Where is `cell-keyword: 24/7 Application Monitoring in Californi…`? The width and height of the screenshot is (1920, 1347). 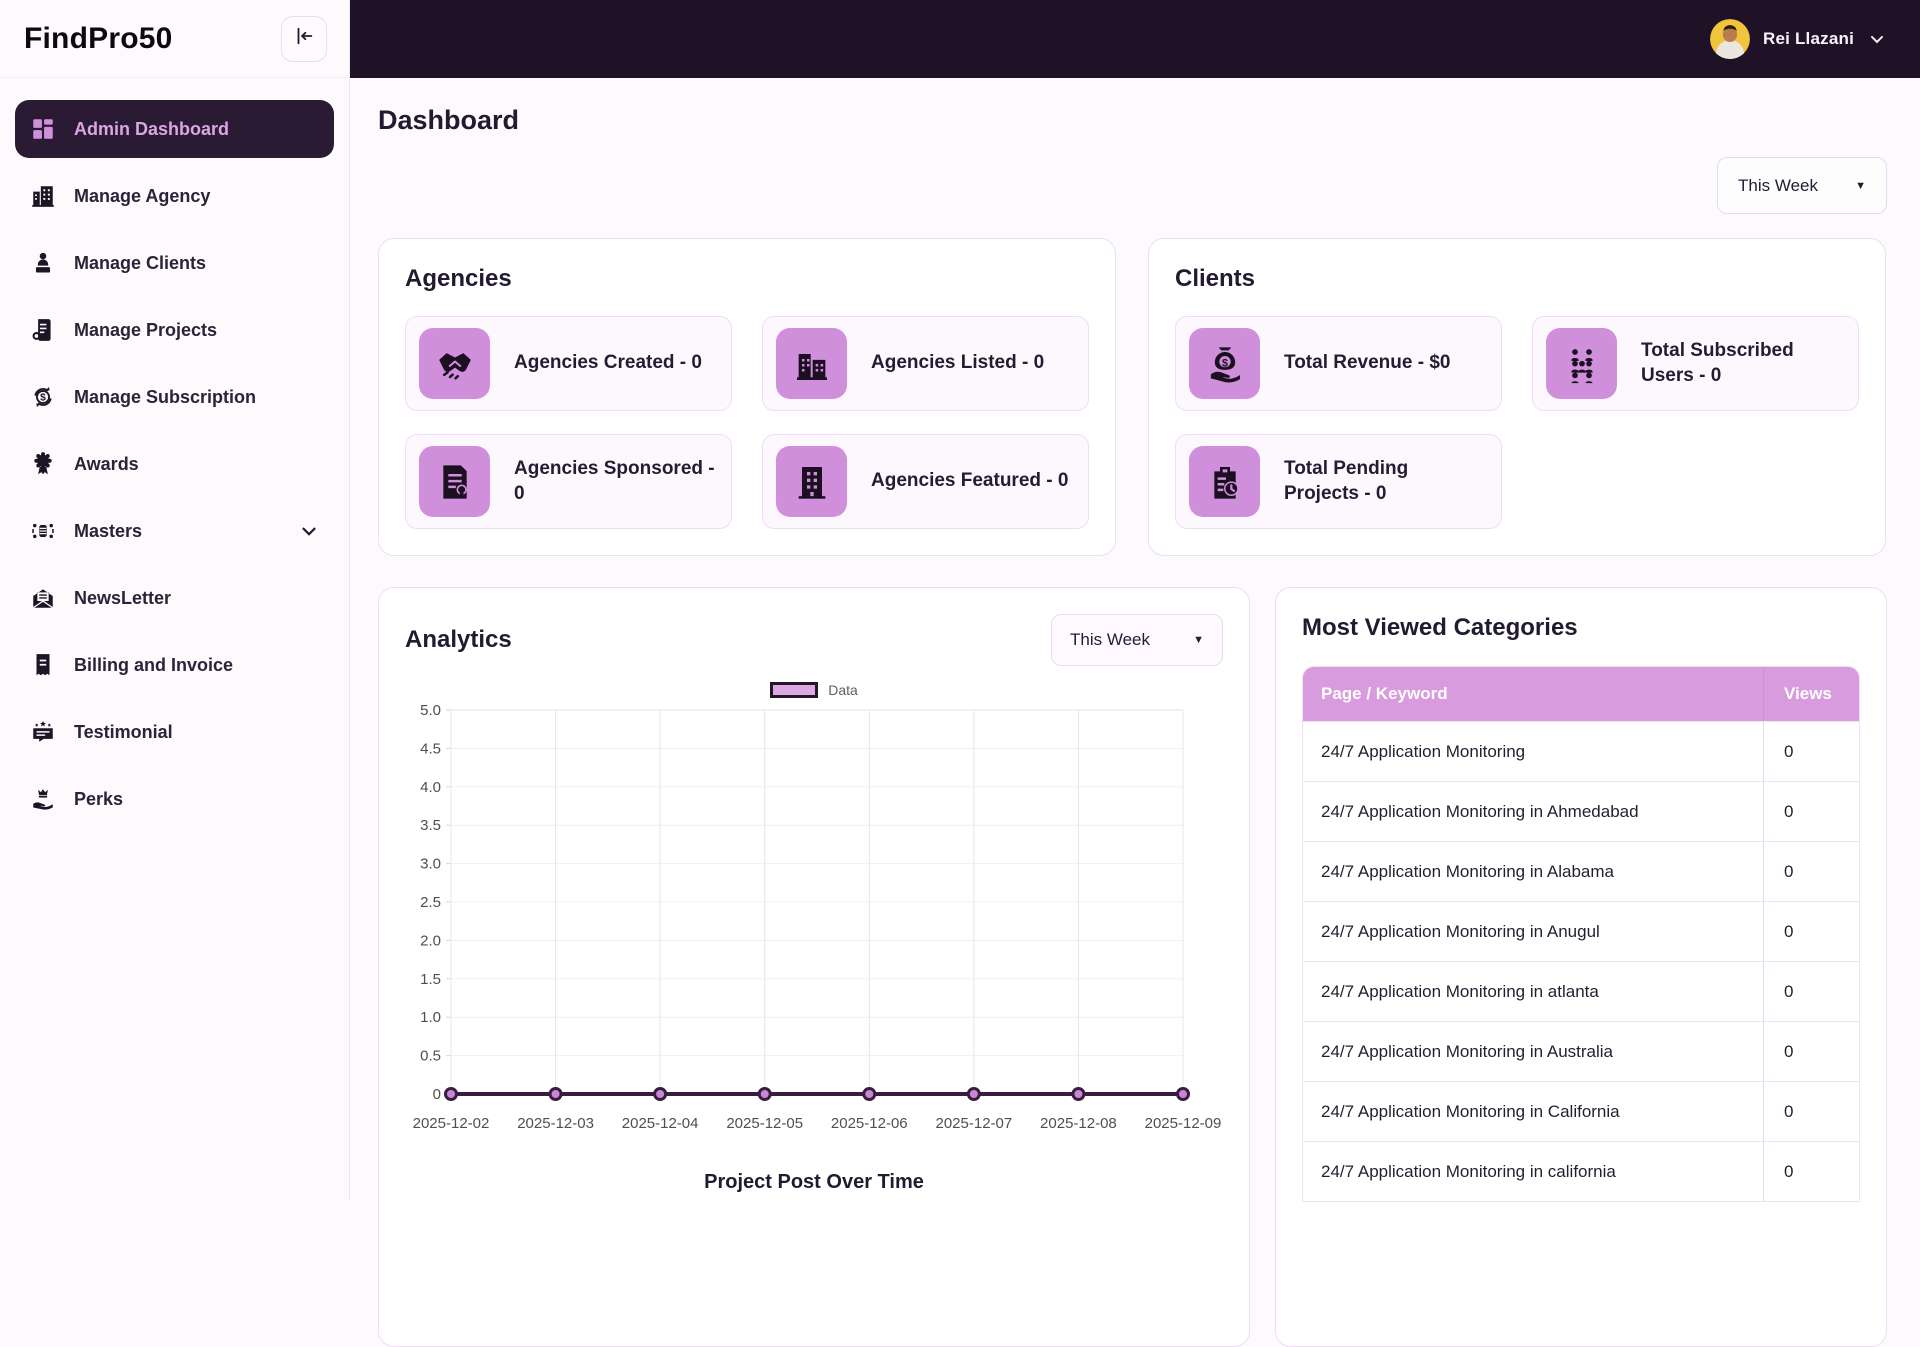 cell-keyword: 24/7 Application Monitoring in Californi… is located at coordinates (1533, 1112).